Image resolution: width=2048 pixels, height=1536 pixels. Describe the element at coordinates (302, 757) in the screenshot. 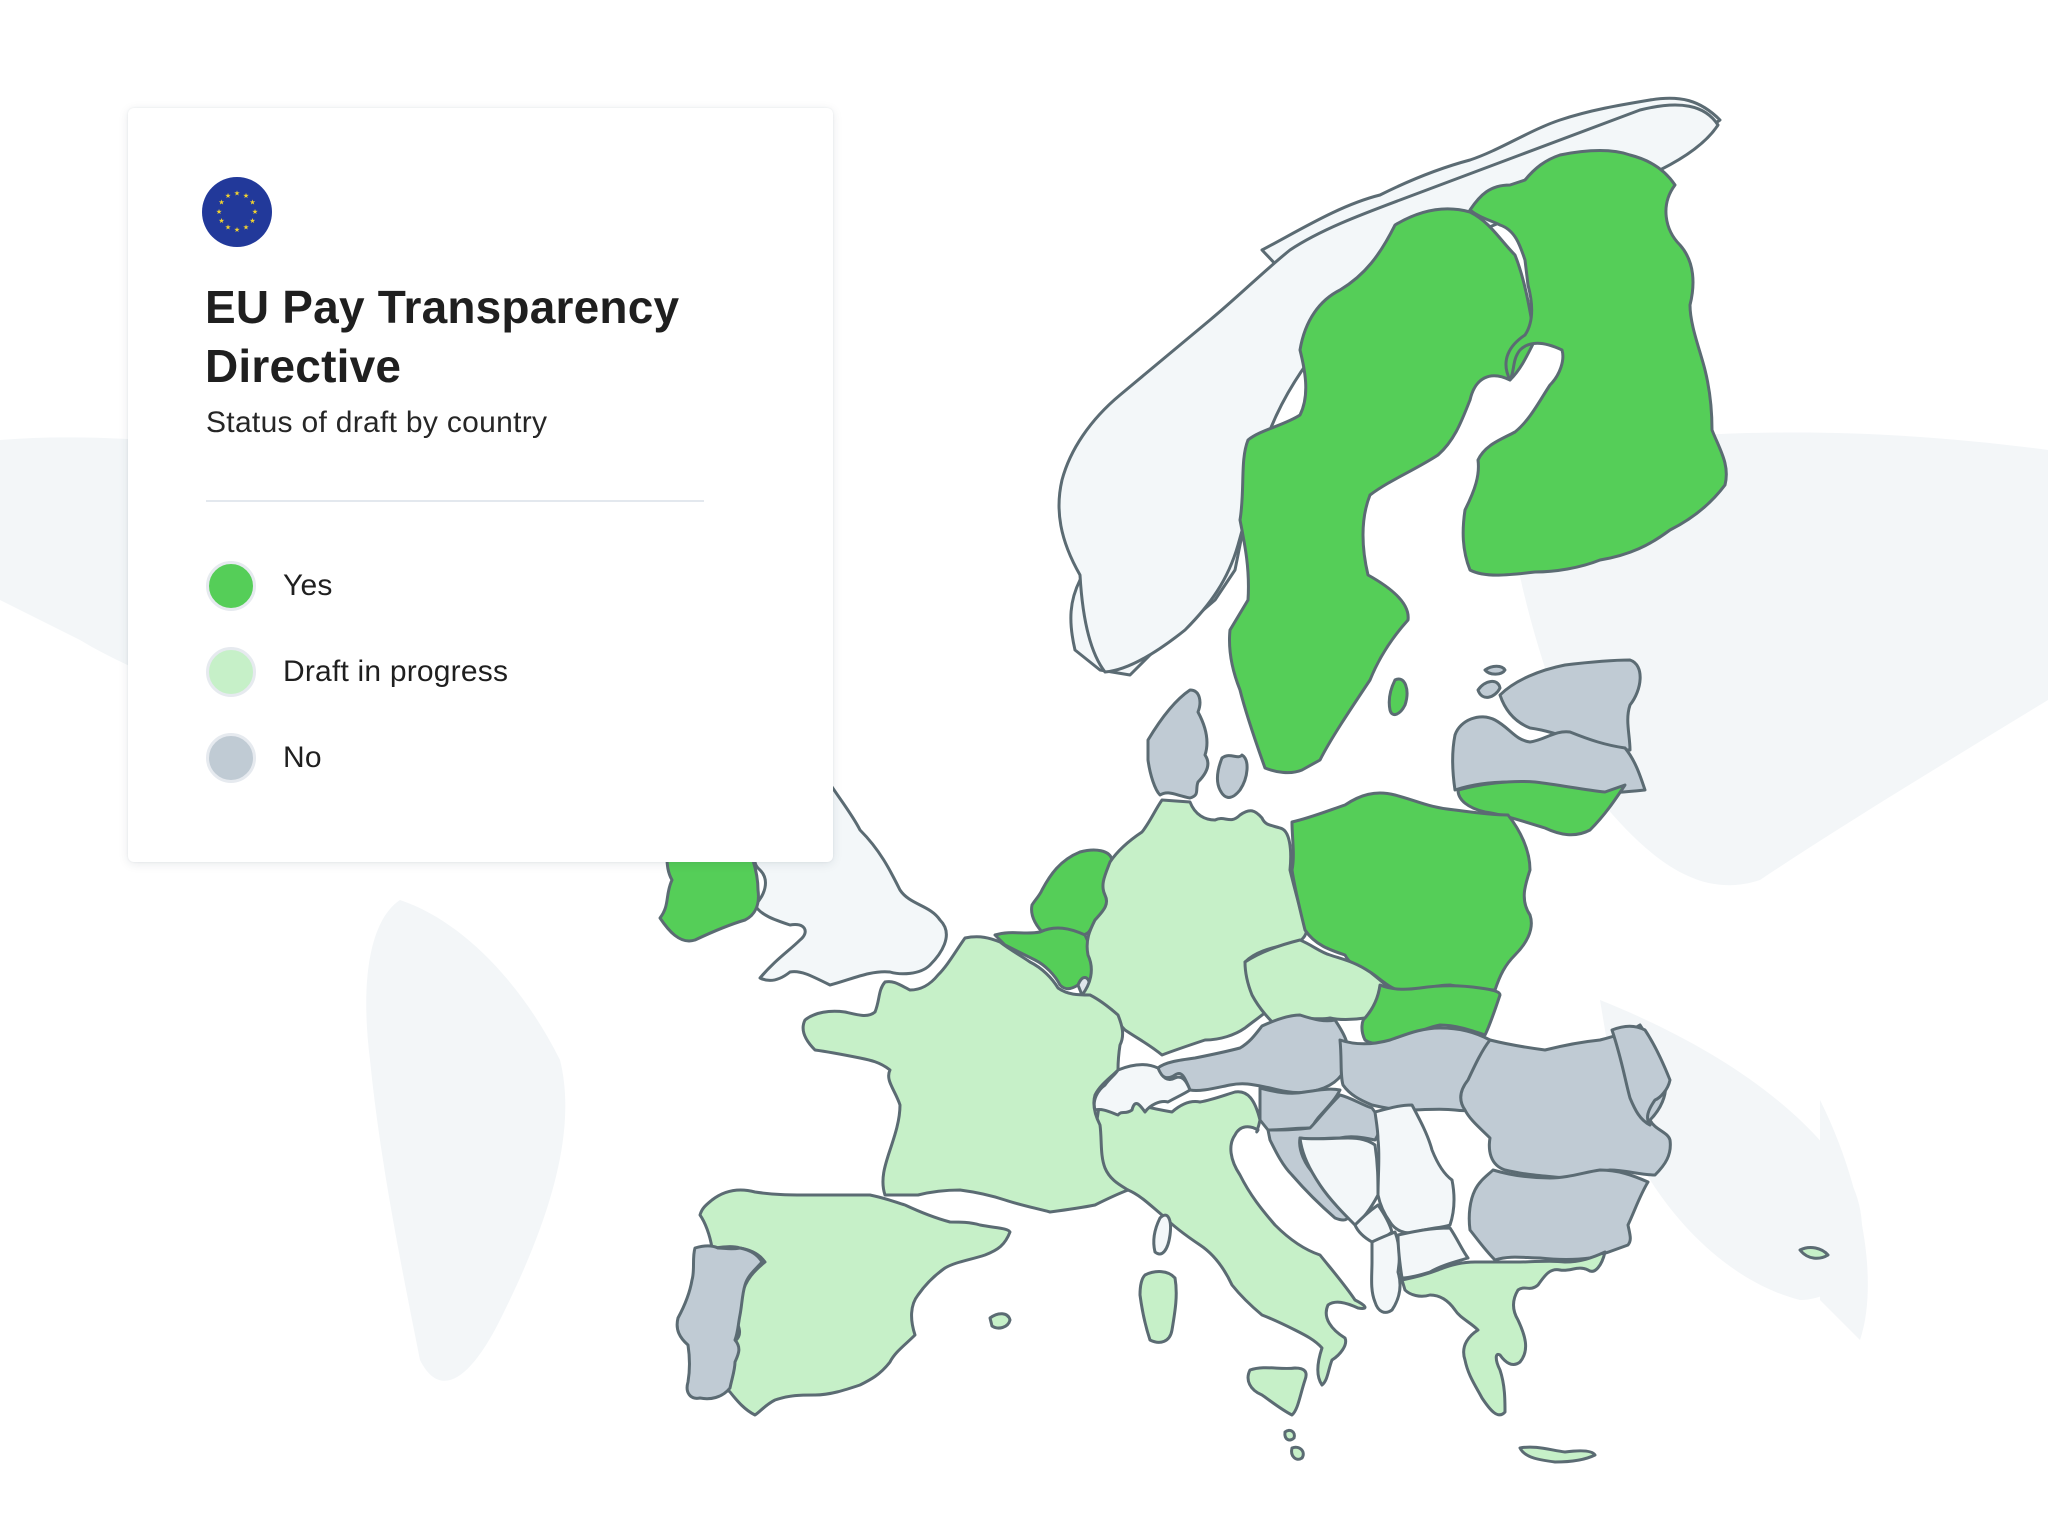

I see `legend-label-no: No` at that location.